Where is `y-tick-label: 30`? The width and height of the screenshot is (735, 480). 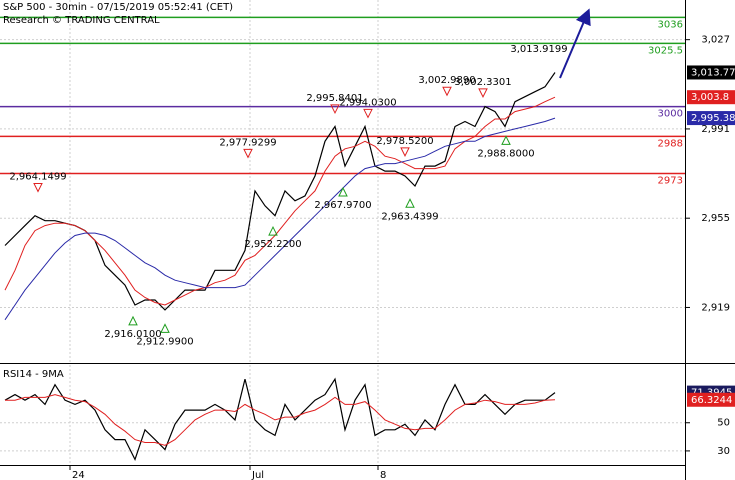
y-tick-label: 30 is located at coordinates (723, 451).